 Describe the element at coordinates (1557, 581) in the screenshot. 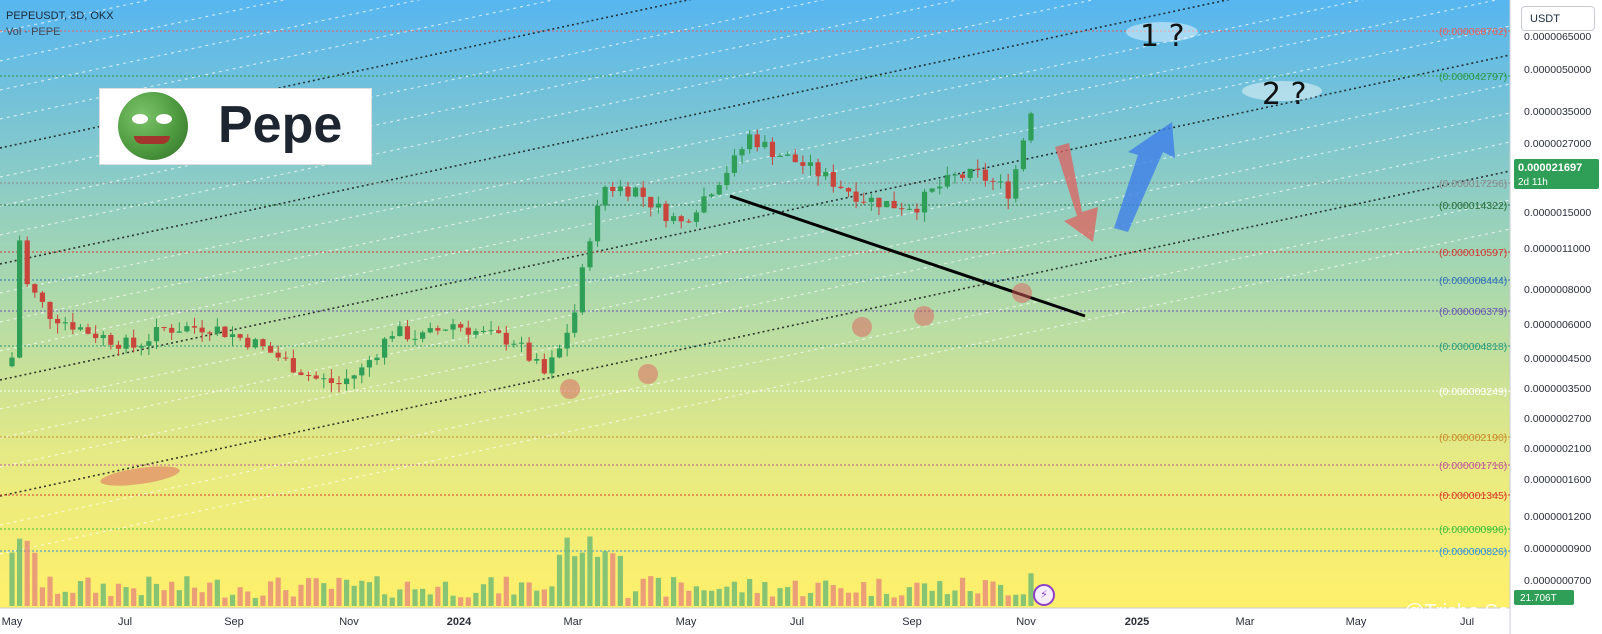

I see `y-tick-label: 0.0000000700` at that location.